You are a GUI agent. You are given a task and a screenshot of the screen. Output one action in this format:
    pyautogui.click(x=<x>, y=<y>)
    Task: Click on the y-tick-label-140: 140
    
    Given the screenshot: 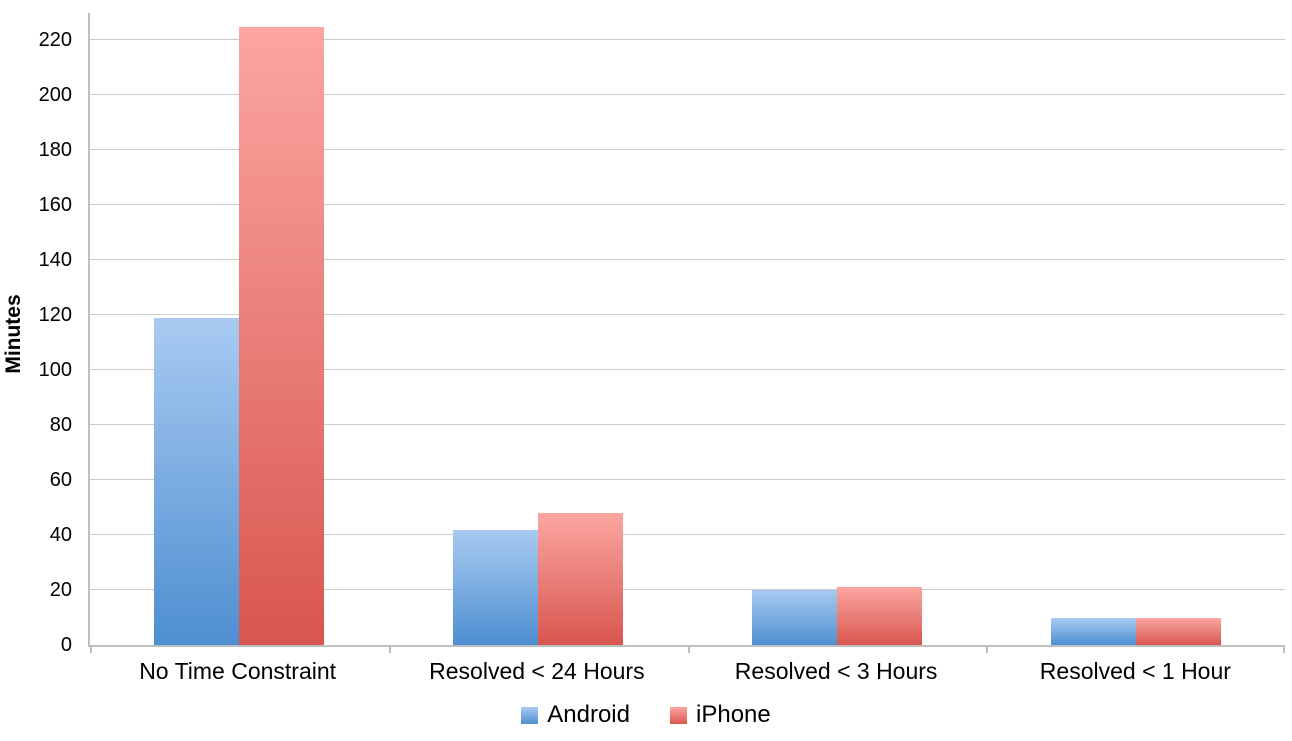 What is the action you would take?
    pyautogui.click(x=55, y=260)
    